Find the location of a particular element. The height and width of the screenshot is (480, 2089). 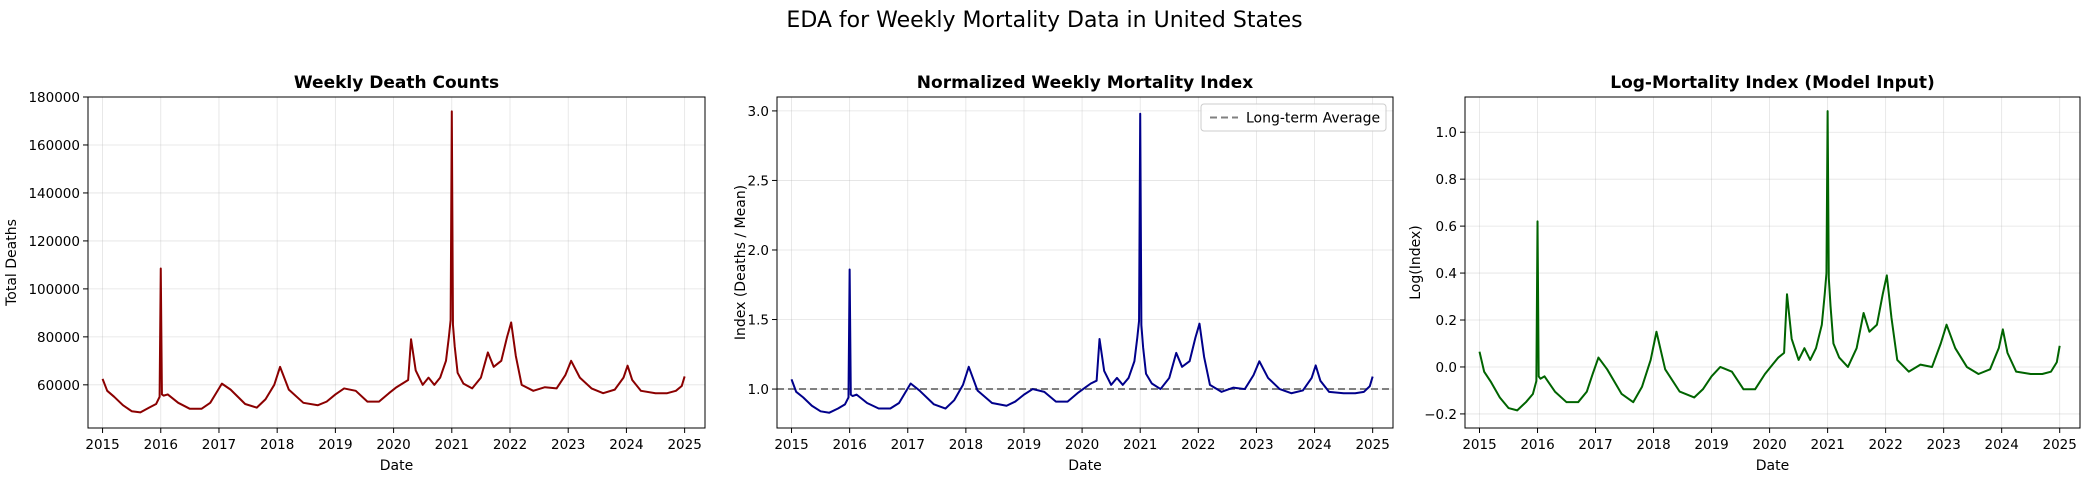

y-tick-label: −0.2 is located at coordinates (1440, 415).